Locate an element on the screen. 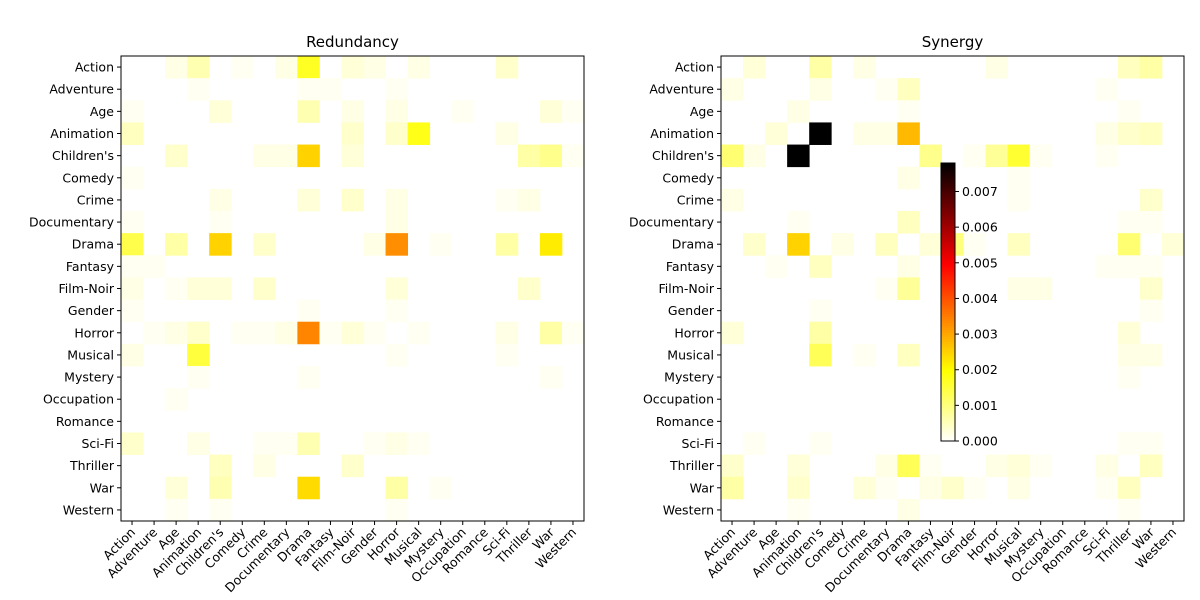 Image resolution: width=1200 pixels, height=600 pixels. redundancy-cell-sci-fi-crime is located at coordinates (264, 443).